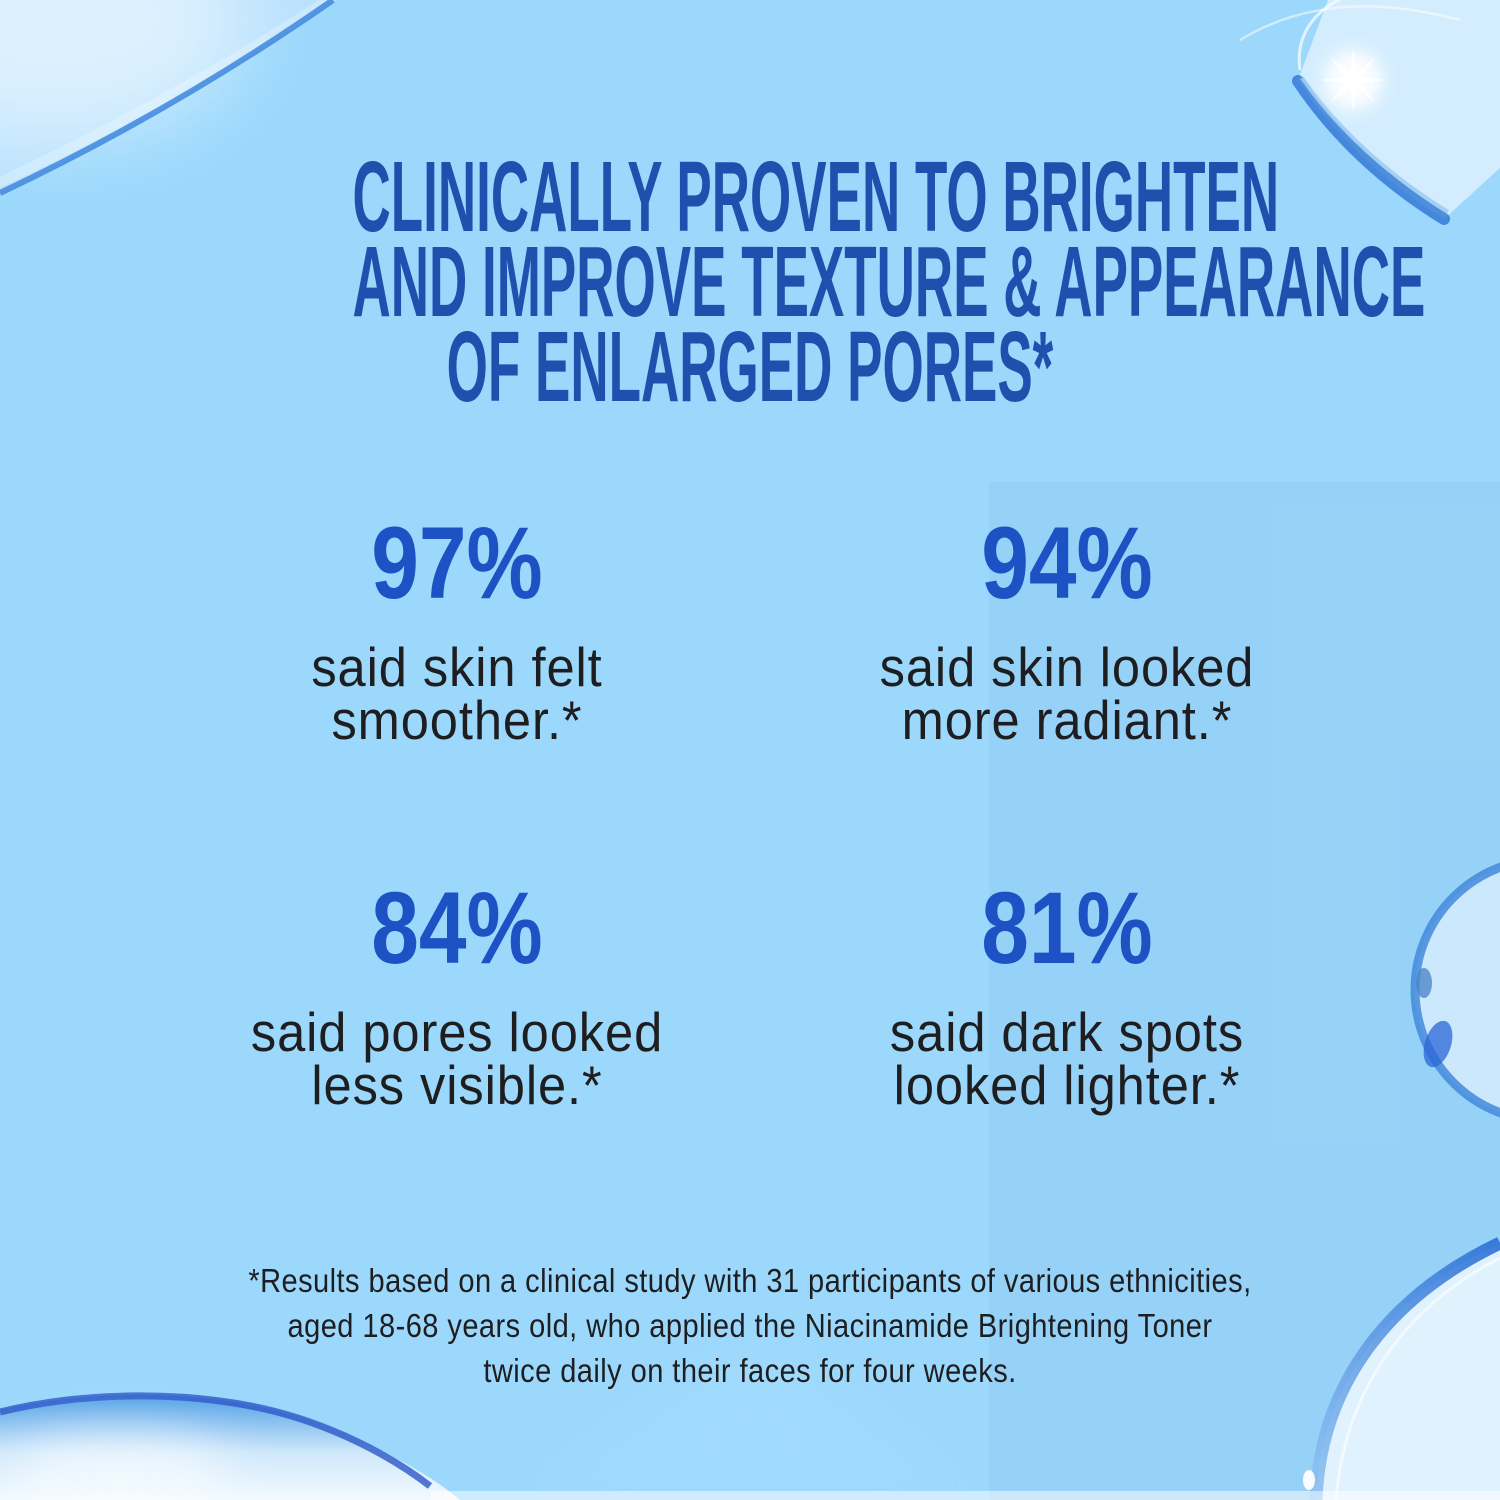 The height and width of the screenshot is (1500, 1500). Describe the element at coordinates (1067, 563) in the screenshot. I see `stat-value: 94%` at that location.